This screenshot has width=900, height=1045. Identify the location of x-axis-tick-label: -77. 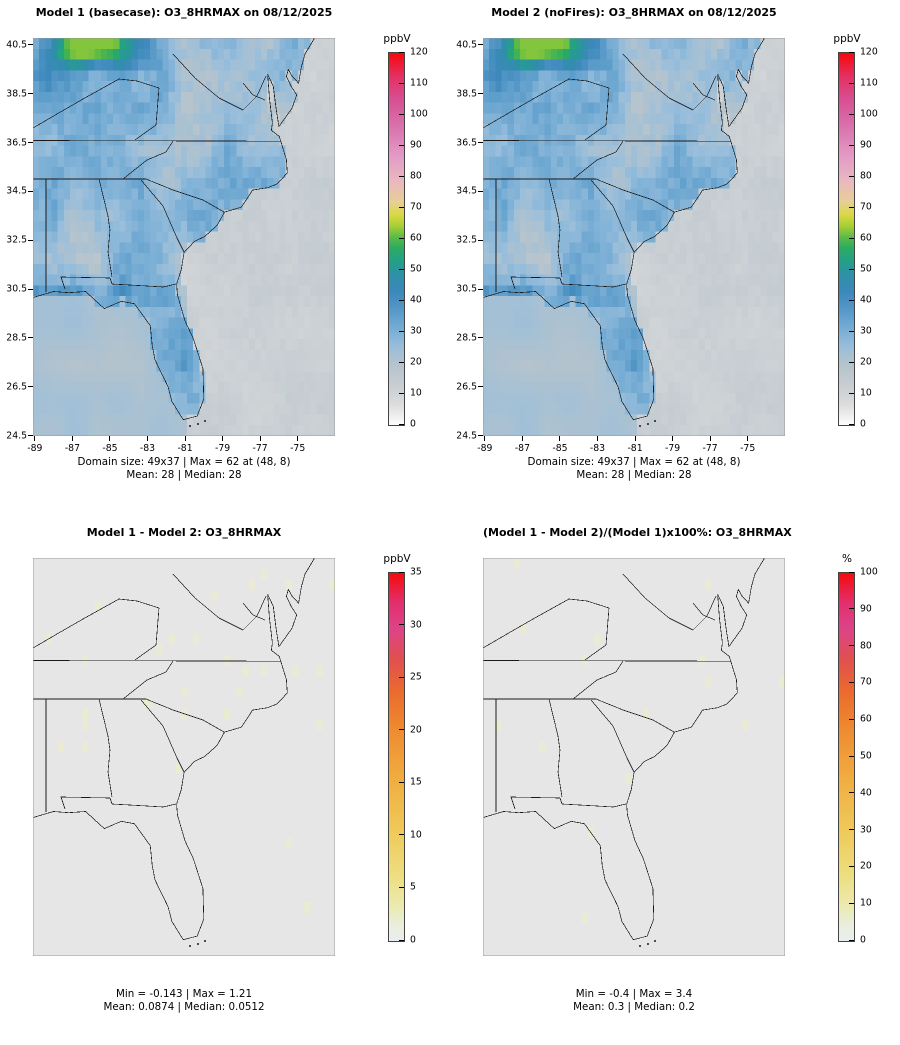
(260, 448).